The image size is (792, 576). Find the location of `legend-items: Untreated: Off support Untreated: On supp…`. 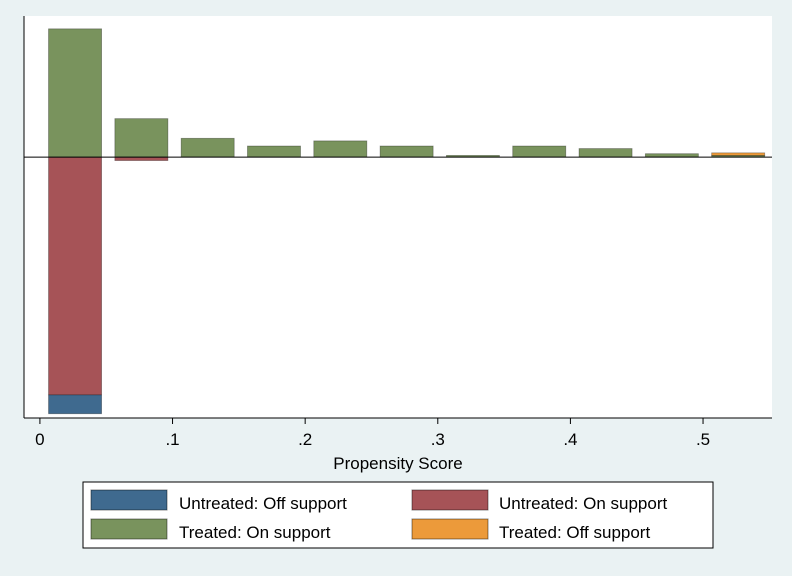

legend-items: Untreated: Off support Untreated: On supp… is located at coordinates (378, 515).